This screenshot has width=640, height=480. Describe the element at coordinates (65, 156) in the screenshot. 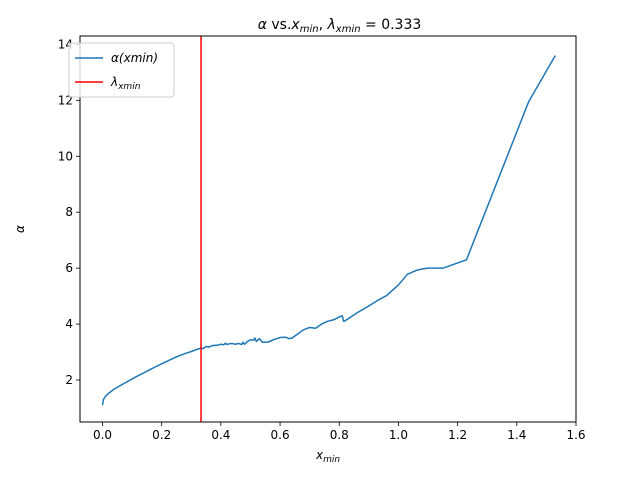

I see `y-tick-label: 10` at that location.